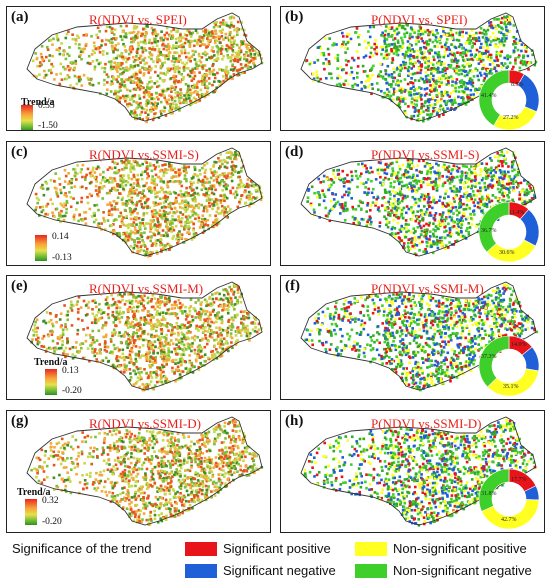 The width and height of the screenshot is (550, 583). Describe the element at coordinates (70, 371) in the screenshot. I see `colorbar-max: 0.13` at that location.